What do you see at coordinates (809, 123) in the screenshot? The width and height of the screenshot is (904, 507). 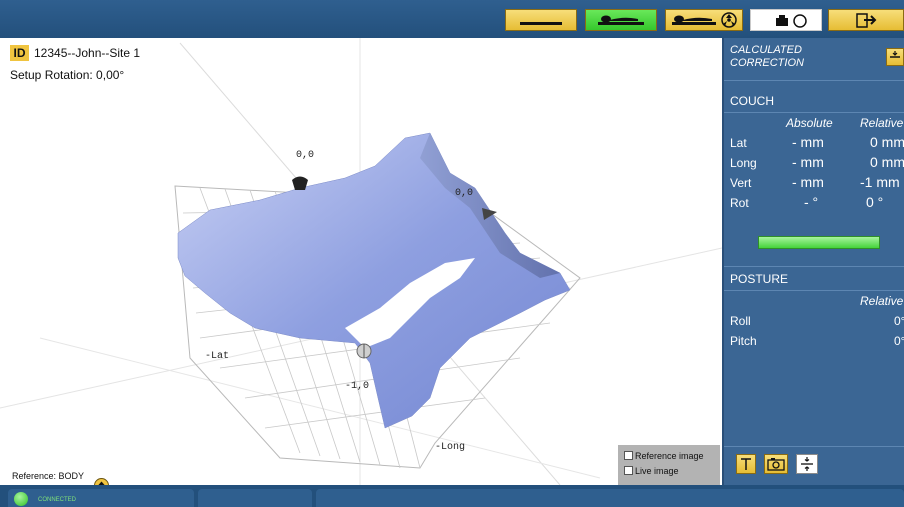 I see `col-absolute: Absolute` at bounding box center [809, 123].